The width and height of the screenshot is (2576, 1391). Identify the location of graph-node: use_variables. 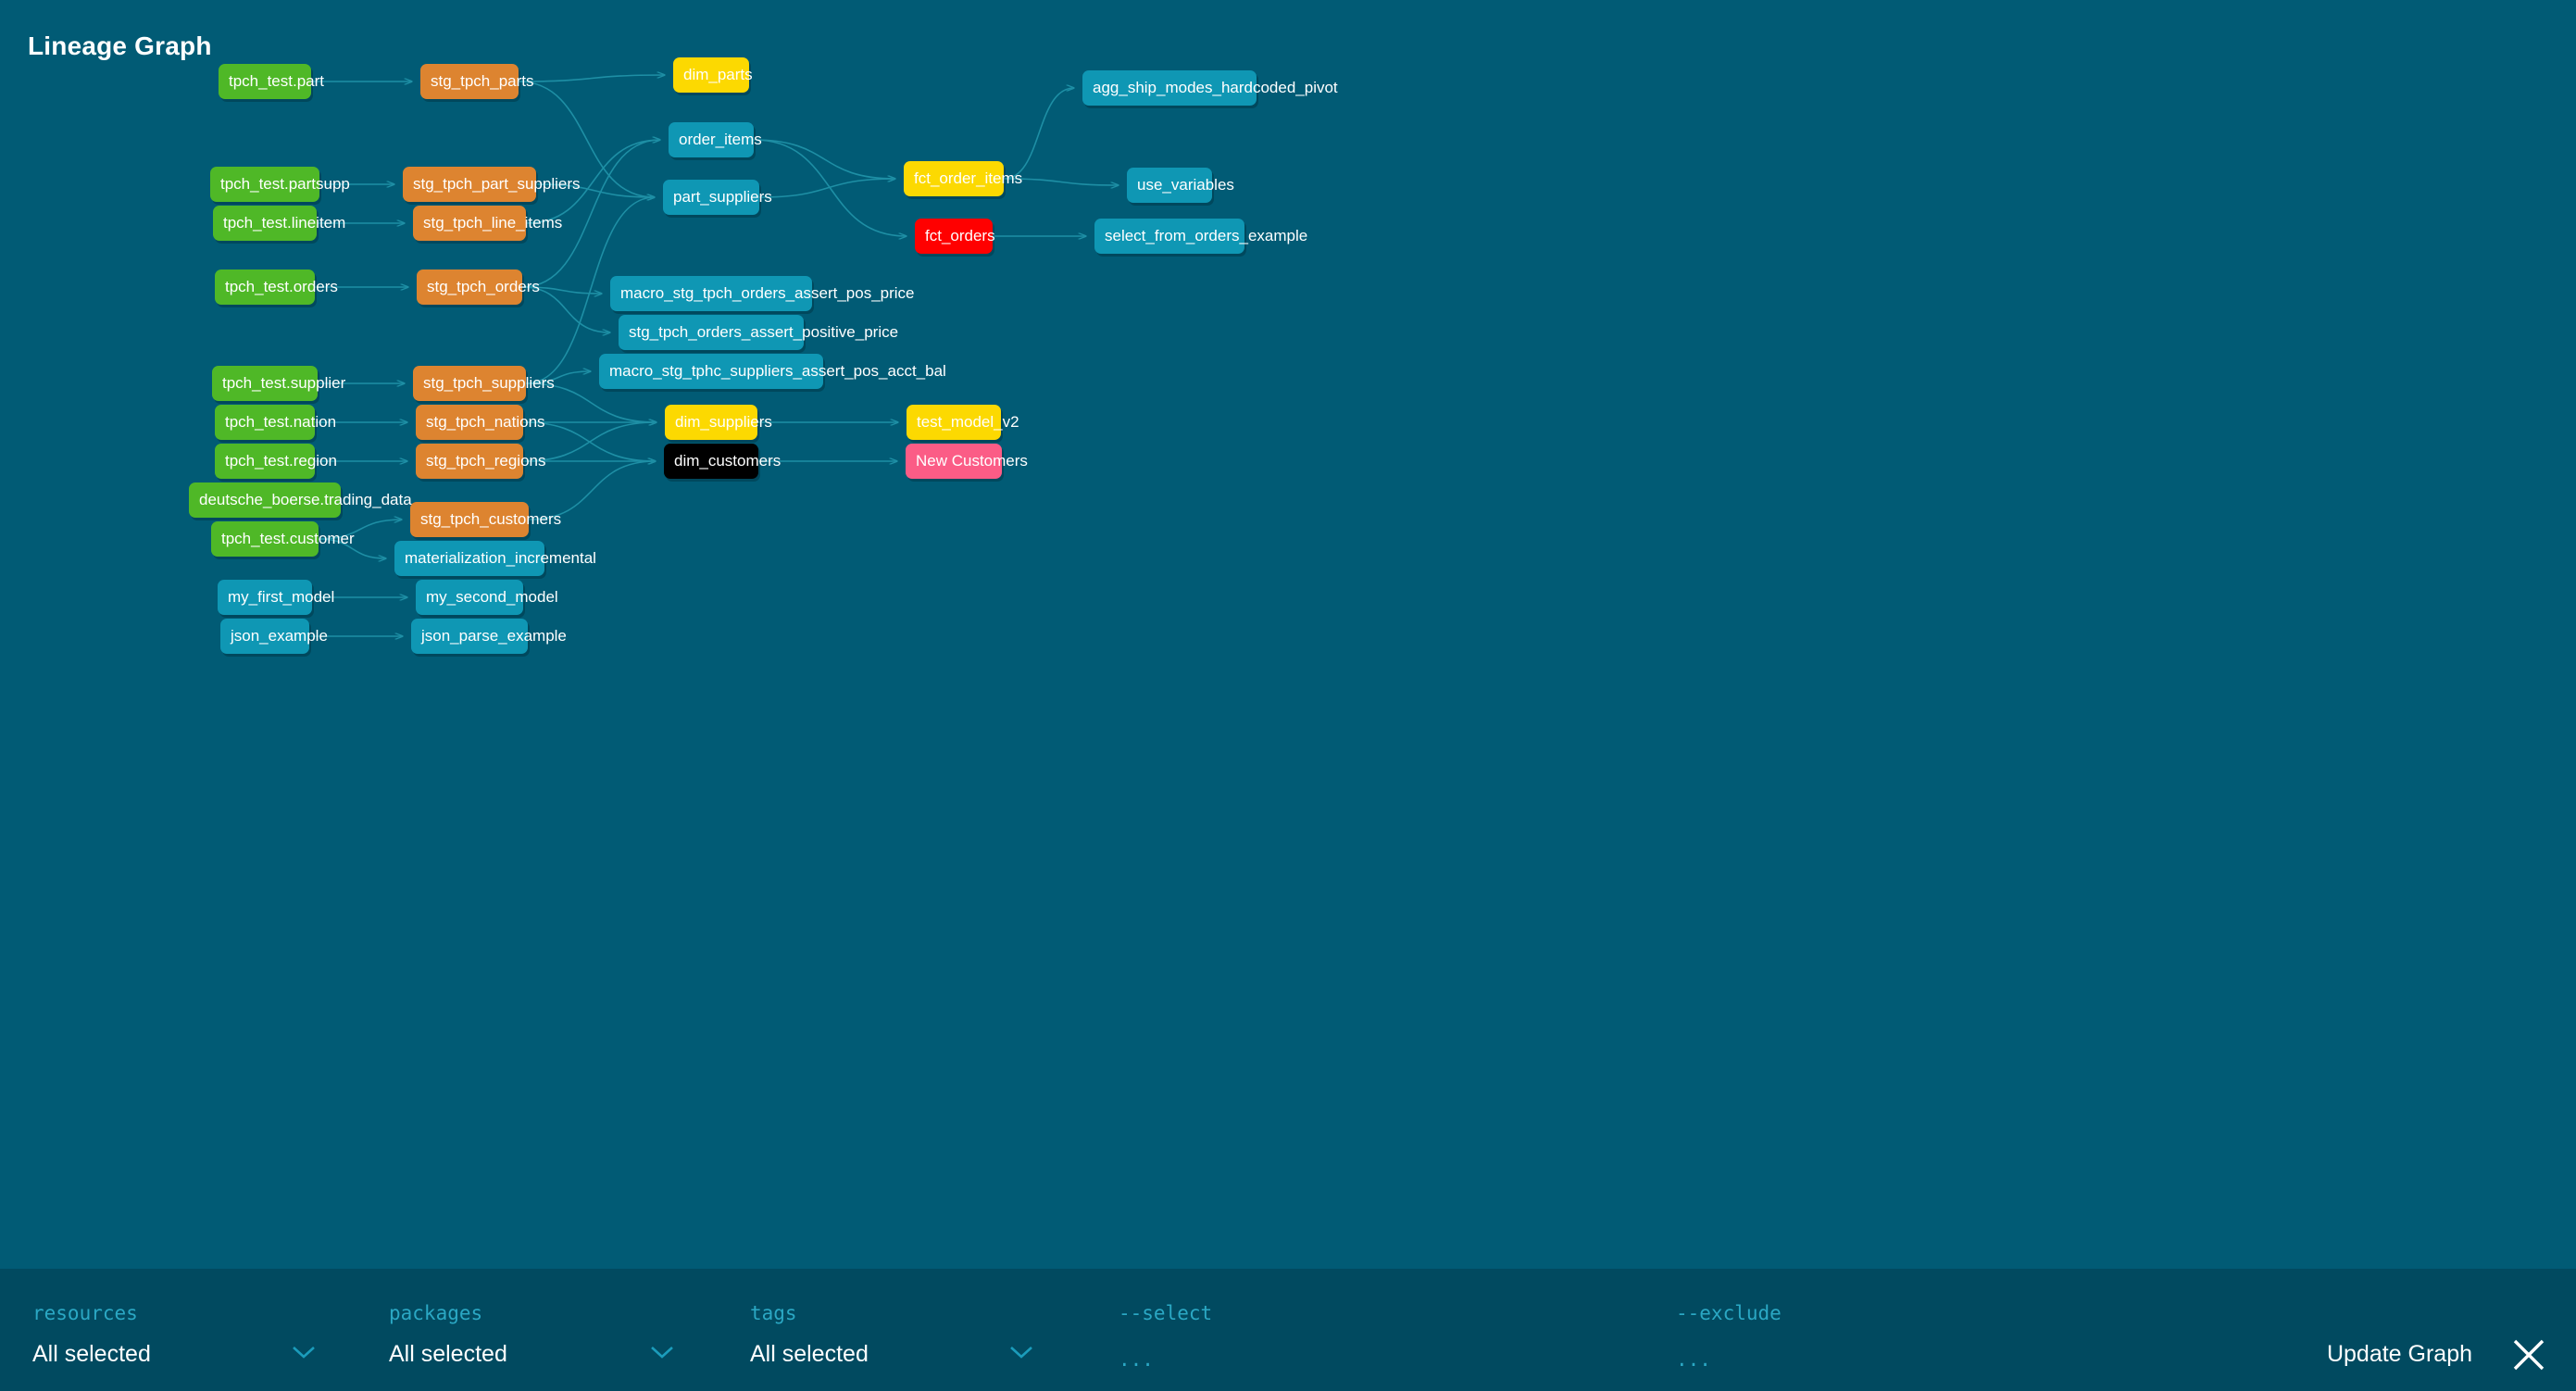
(1181, 185).